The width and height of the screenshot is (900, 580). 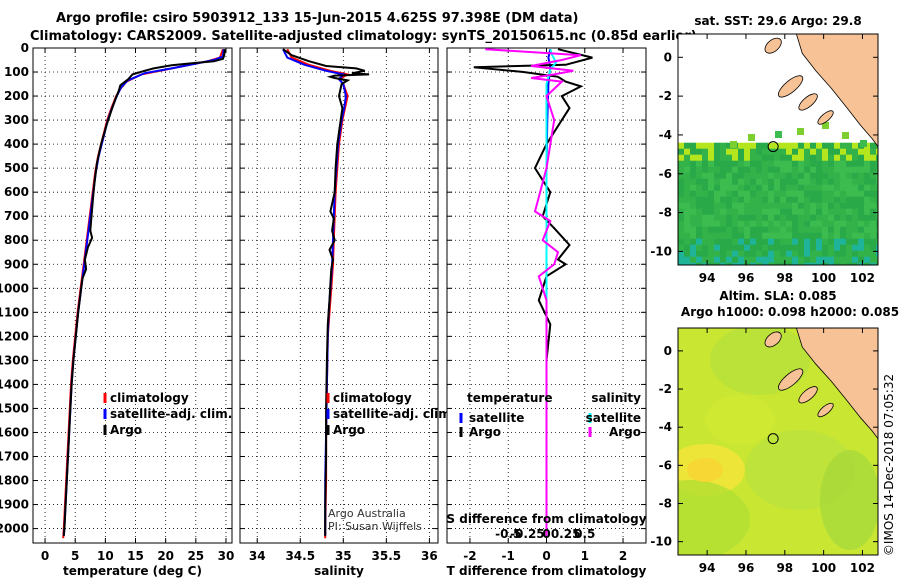 I want to click on salinity-profile-xtick-label: 34.5, so click(x=300, y=556).